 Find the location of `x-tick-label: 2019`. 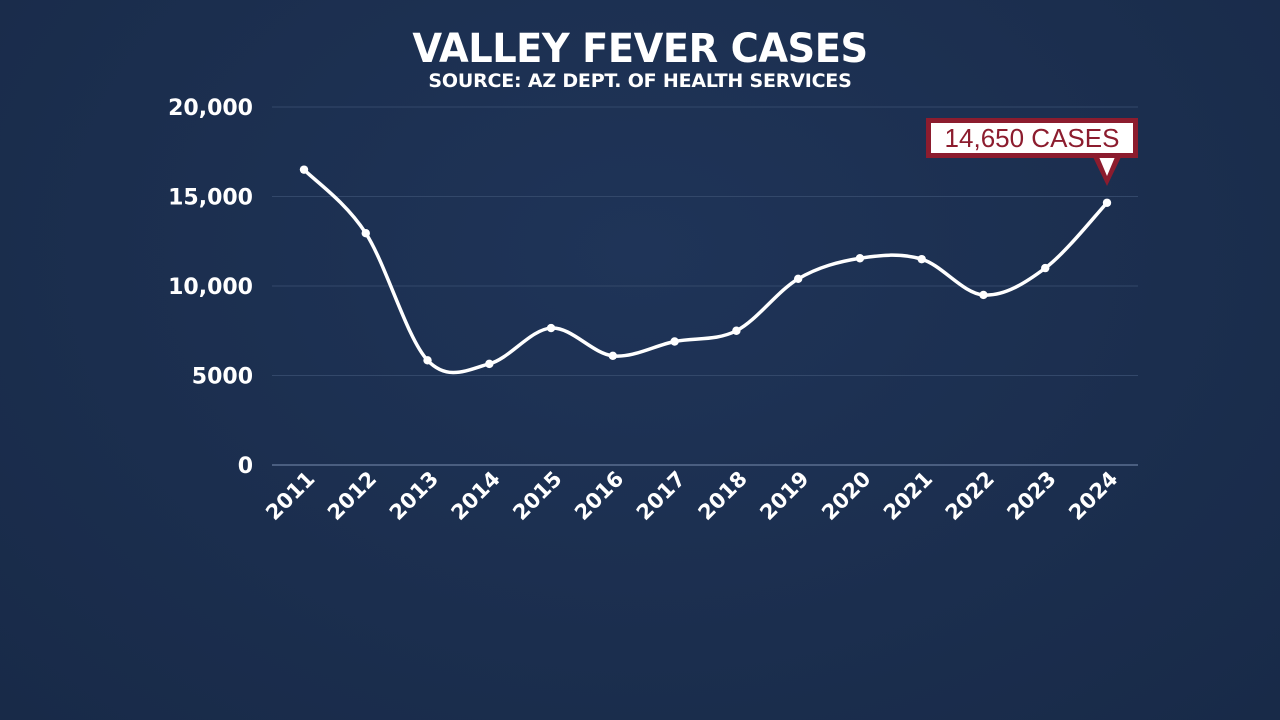

x-tick-label: 2019 is located at coordinates (784, 496).